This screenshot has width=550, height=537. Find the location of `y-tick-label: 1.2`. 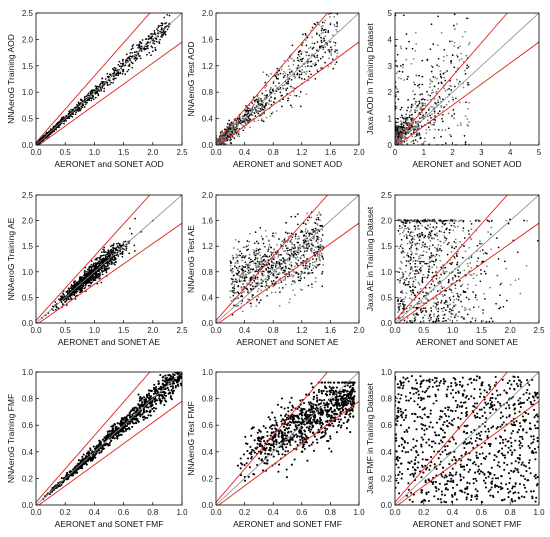

y-tick-label: 1.2 is located at coordinates (208, 66).